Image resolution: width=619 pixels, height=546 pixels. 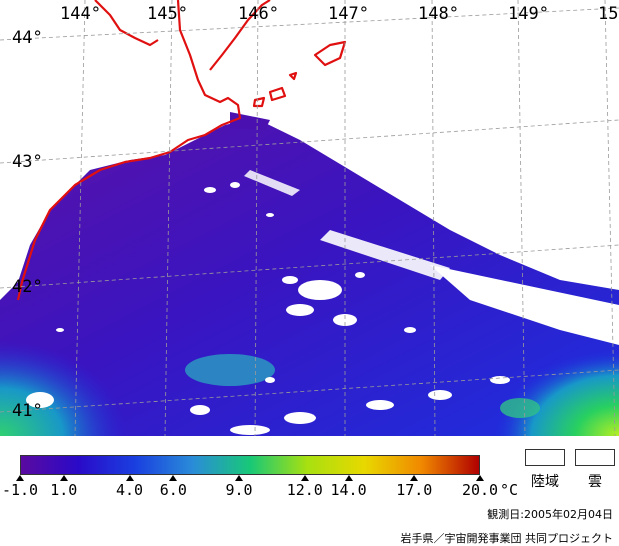 What do you see at coordinates (414, 490) in the screenshot?
I see `colorbar-tick-label: 17.0` at bounding box center [414, 490].